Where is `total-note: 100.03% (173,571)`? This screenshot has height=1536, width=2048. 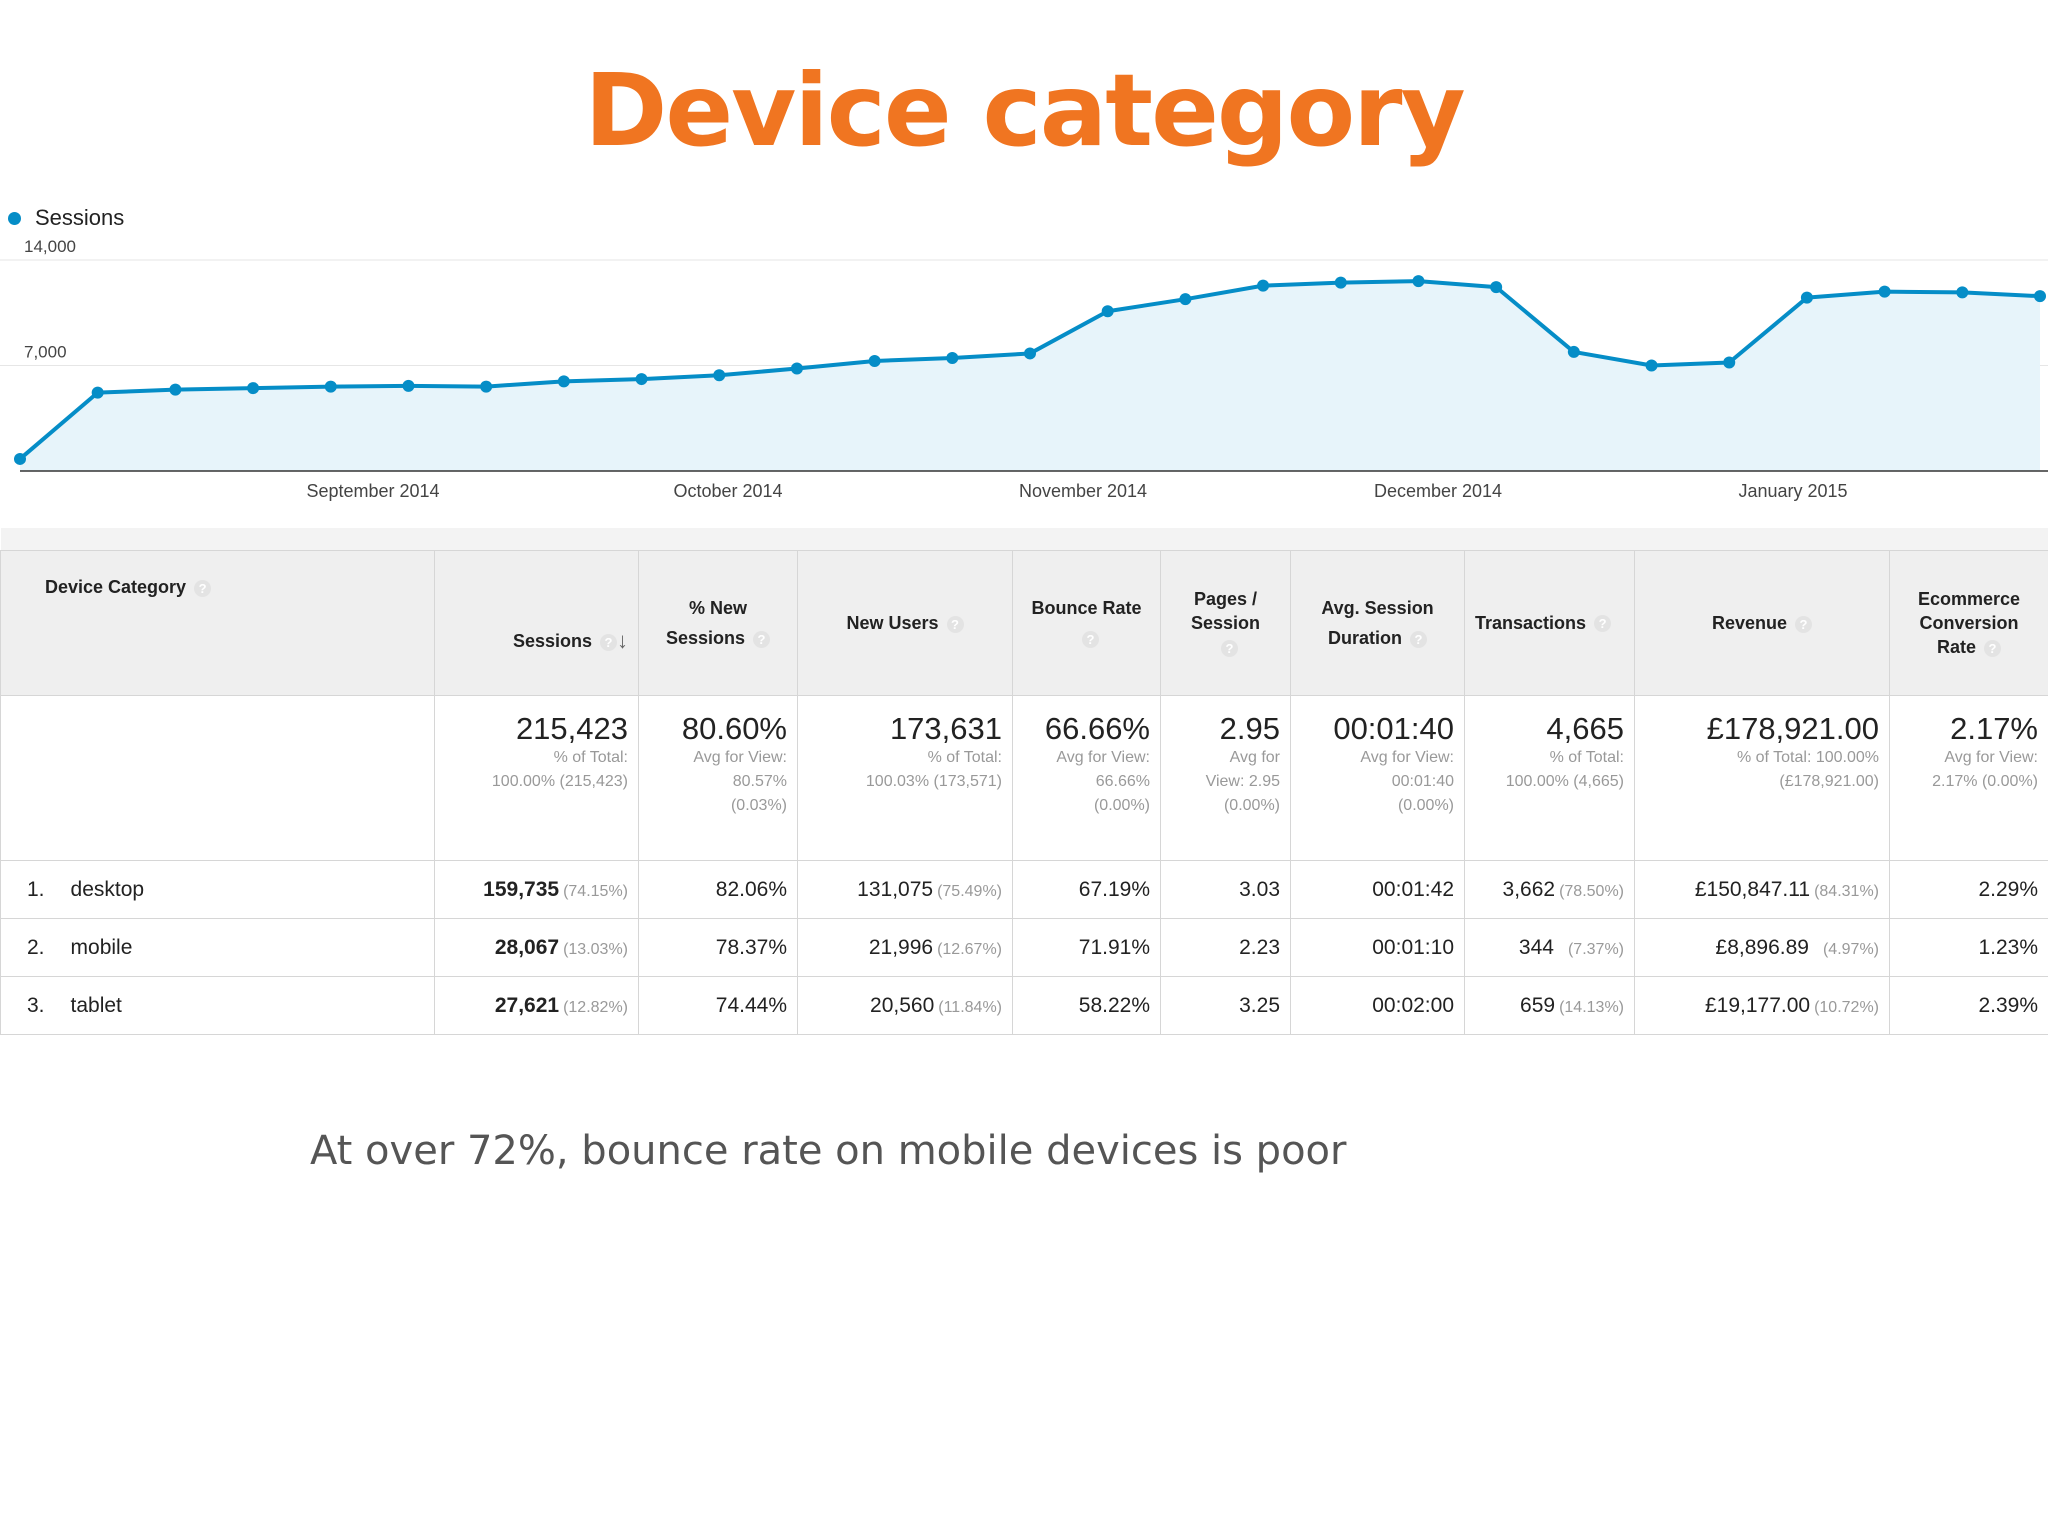
total-note: 100.03% (173,571) is located at coordinates (933, 781).